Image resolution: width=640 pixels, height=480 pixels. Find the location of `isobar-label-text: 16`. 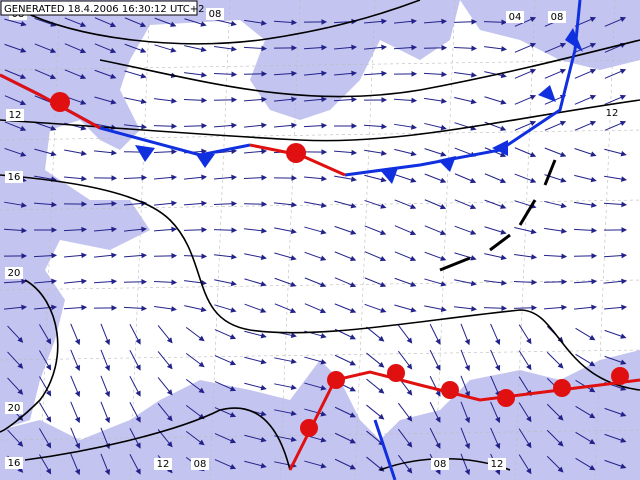

isobar-label-text: 16 is located at coordinates (14, 177).